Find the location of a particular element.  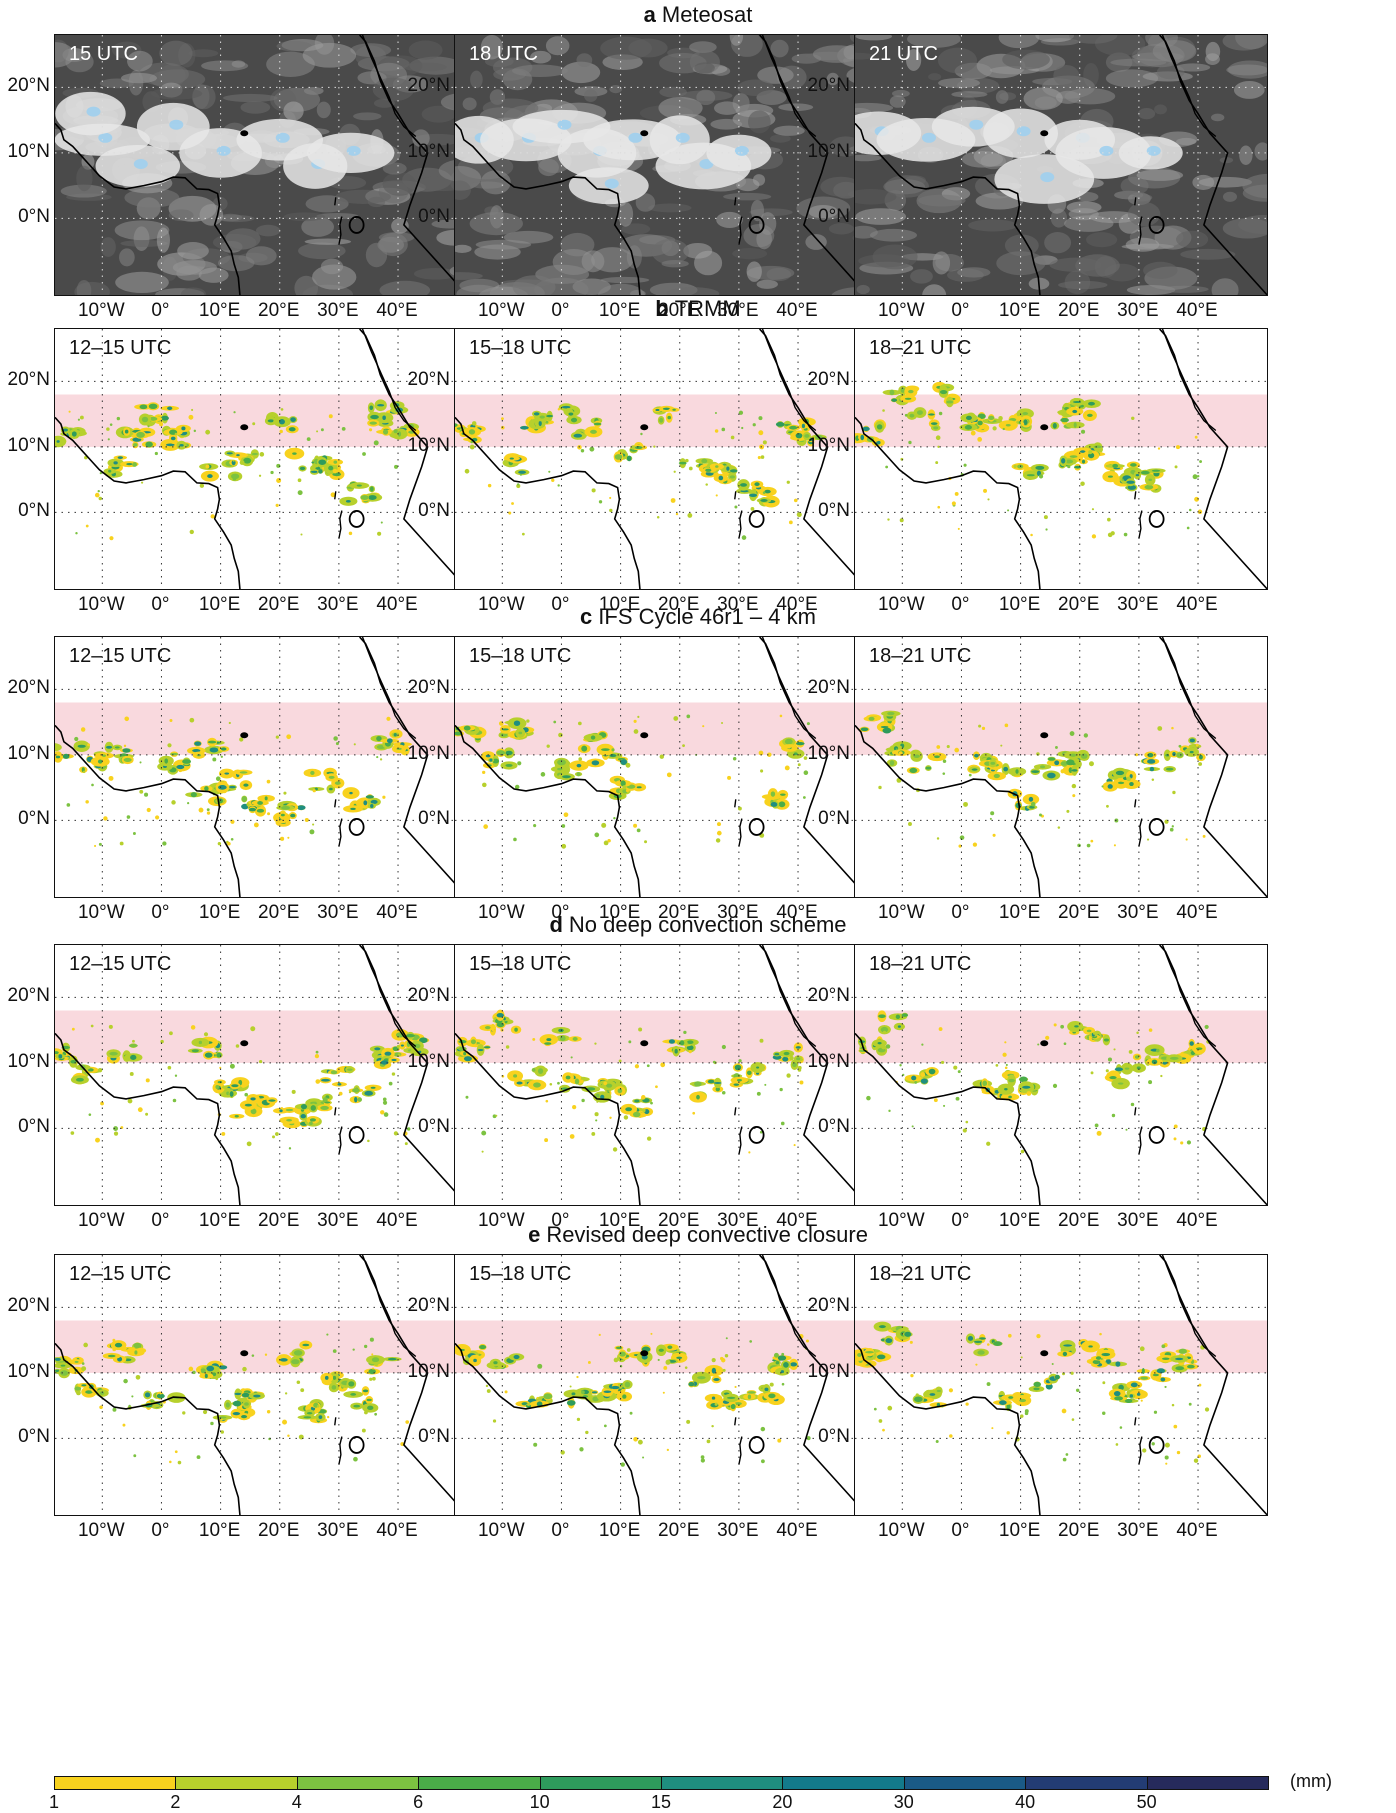

colorbar-tick-label: 15 is located at coordinates (661, 1802).